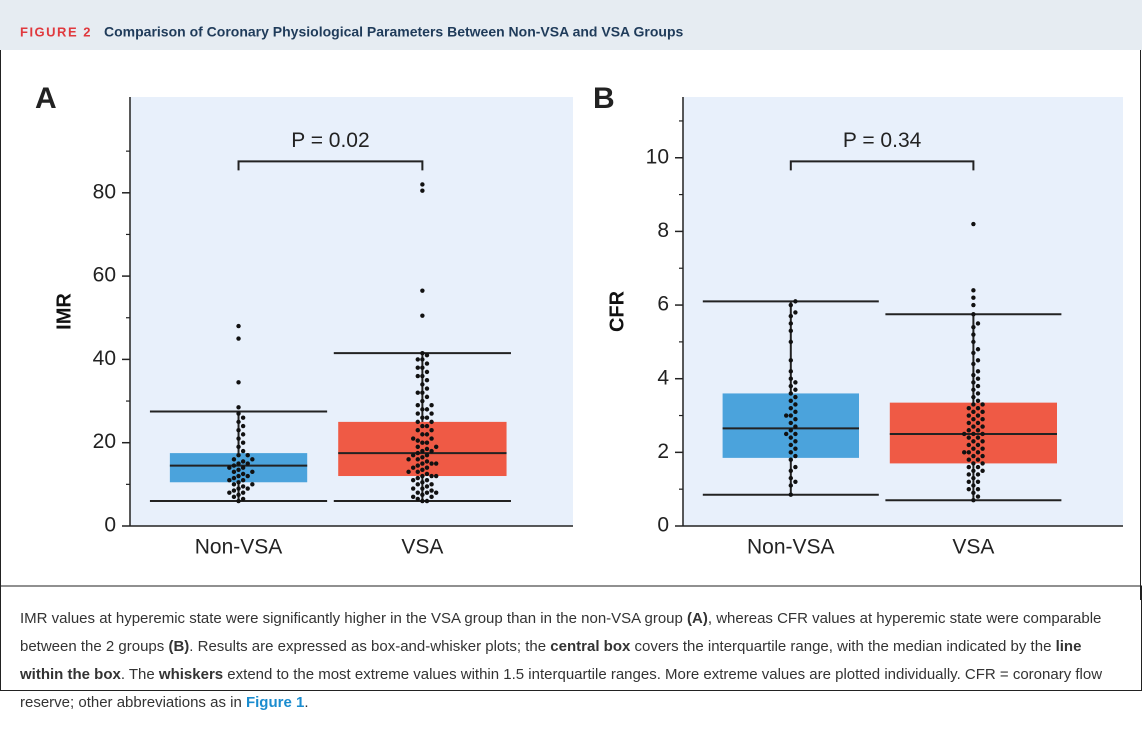 This screenshot has width=1142, height=732. Describe the element at coordinates (663, 451) in the screenshot. I see `y-tick-label: 2` at that location.